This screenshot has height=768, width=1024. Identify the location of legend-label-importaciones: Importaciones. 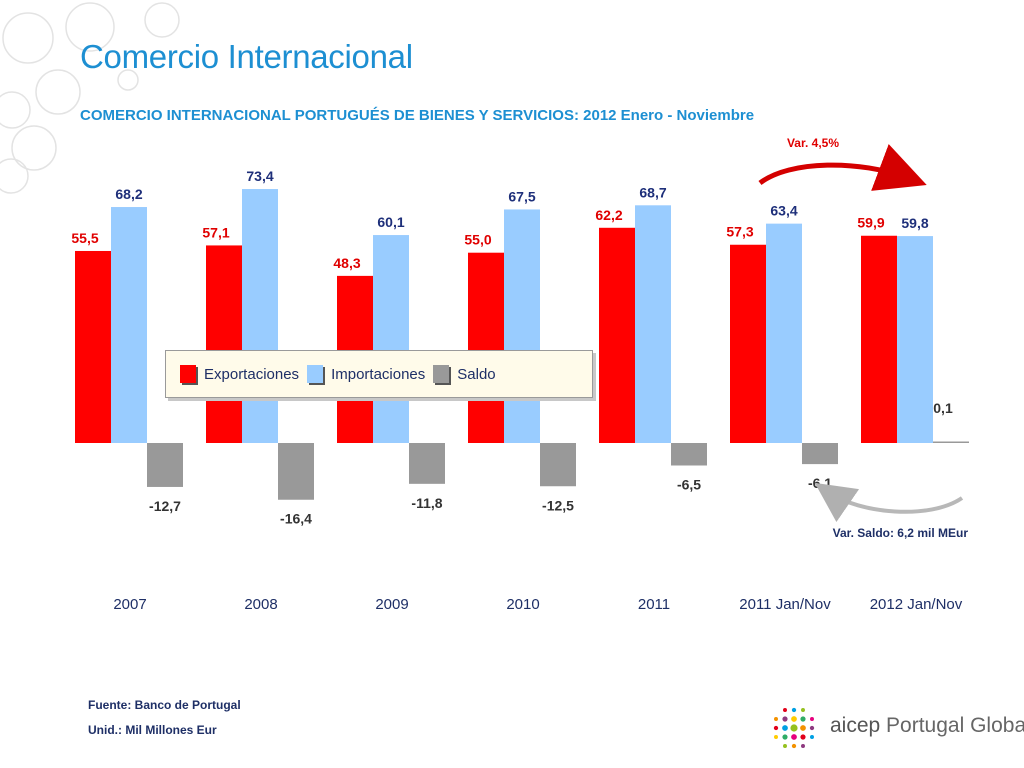
(378, 374).